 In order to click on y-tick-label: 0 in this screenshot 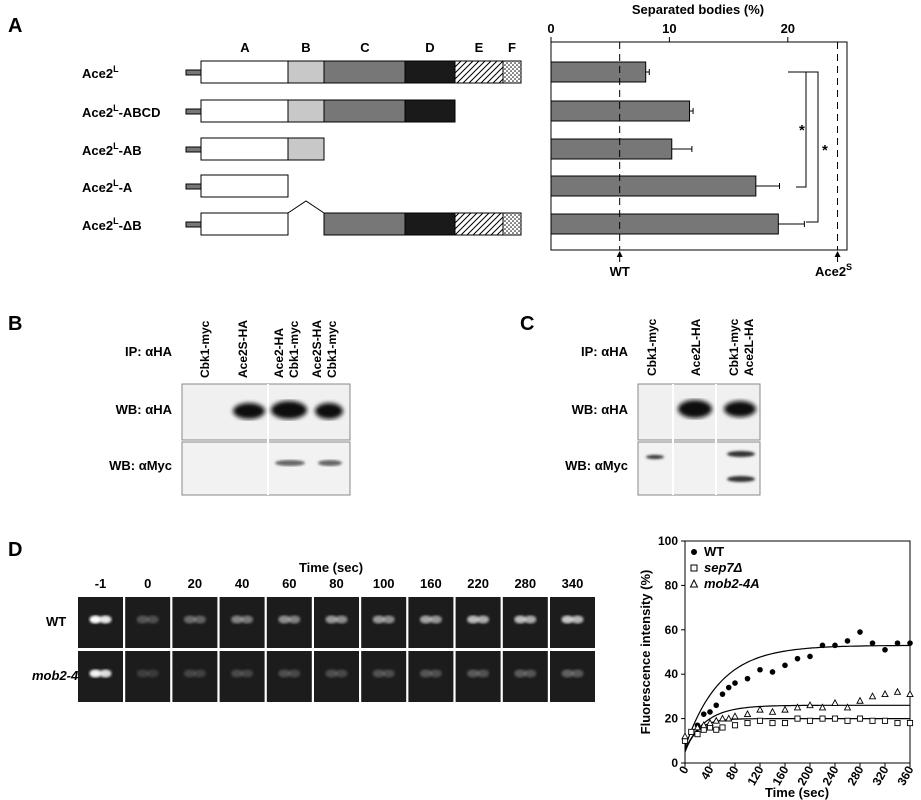, I will do `click(674, 763)`.